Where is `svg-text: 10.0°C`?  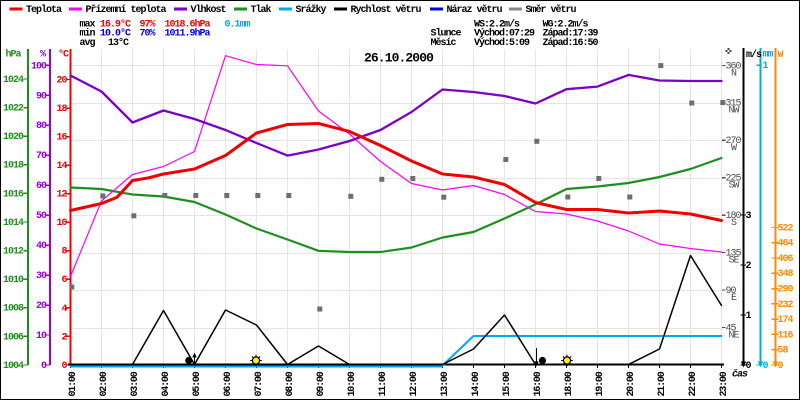
svg-text: 10.0°C is located at coordinates (115, 34).